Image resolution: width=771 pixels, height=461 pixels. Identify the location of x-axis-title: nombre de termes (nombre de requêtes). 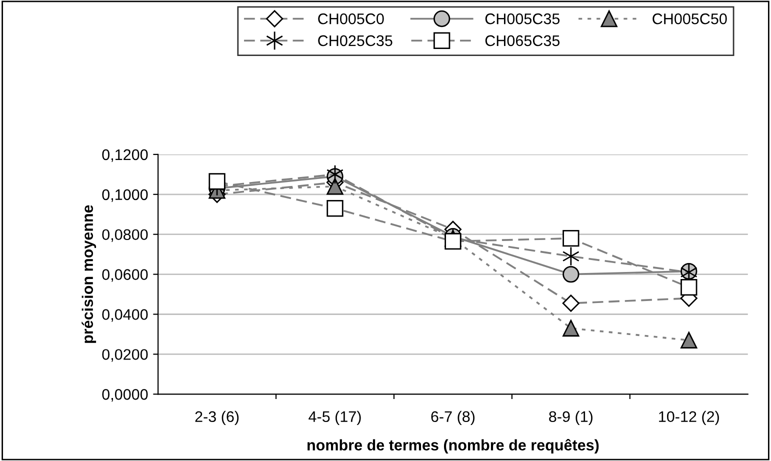
(453, 446).